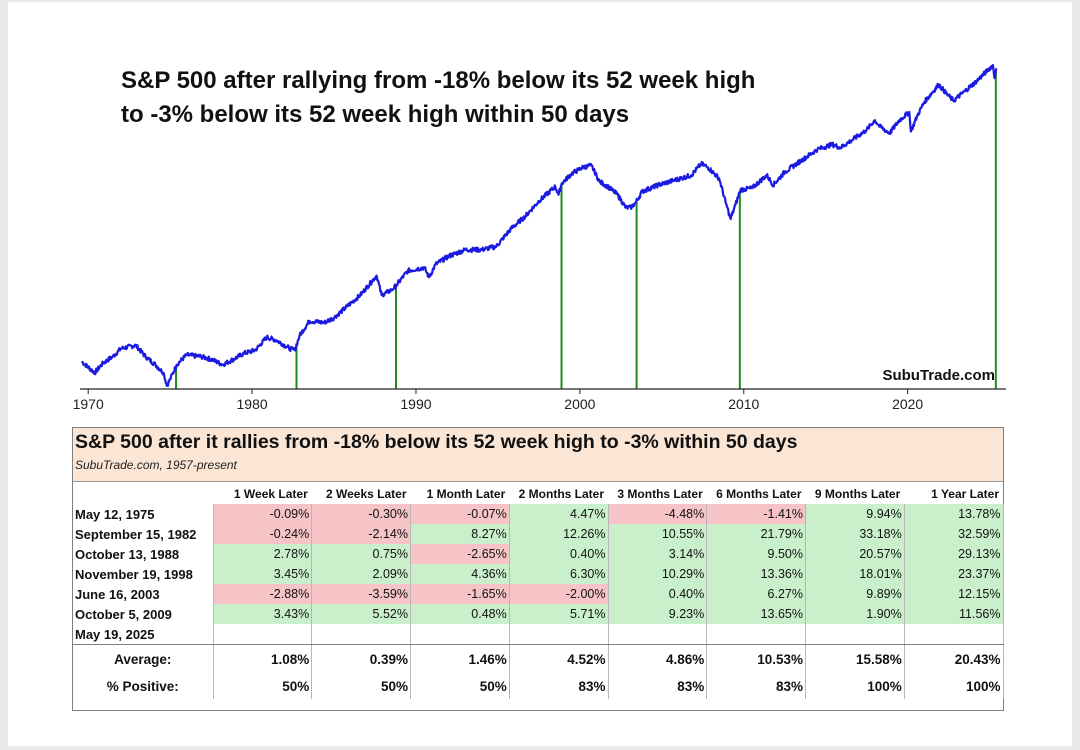 The height and width of the screenshot is (750, 1080). Describe the element at coordinates (954, 514) in the screenshot. I see `return-cell: 13.78%` at that location.